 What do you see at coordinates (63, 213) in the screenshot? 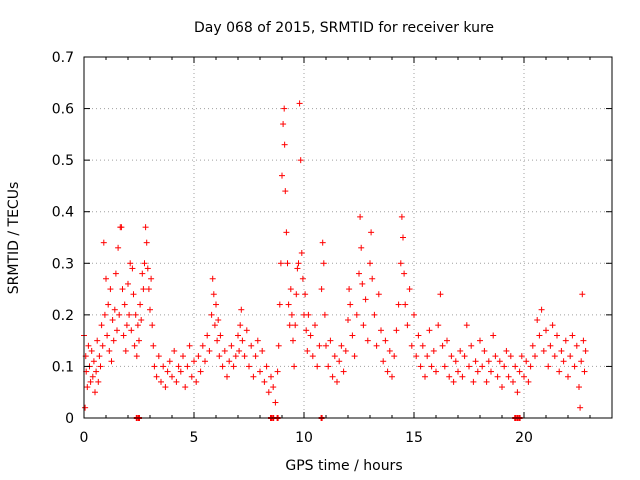
I see `y-tick-label: 0.4` at bounding box center [63, 213].